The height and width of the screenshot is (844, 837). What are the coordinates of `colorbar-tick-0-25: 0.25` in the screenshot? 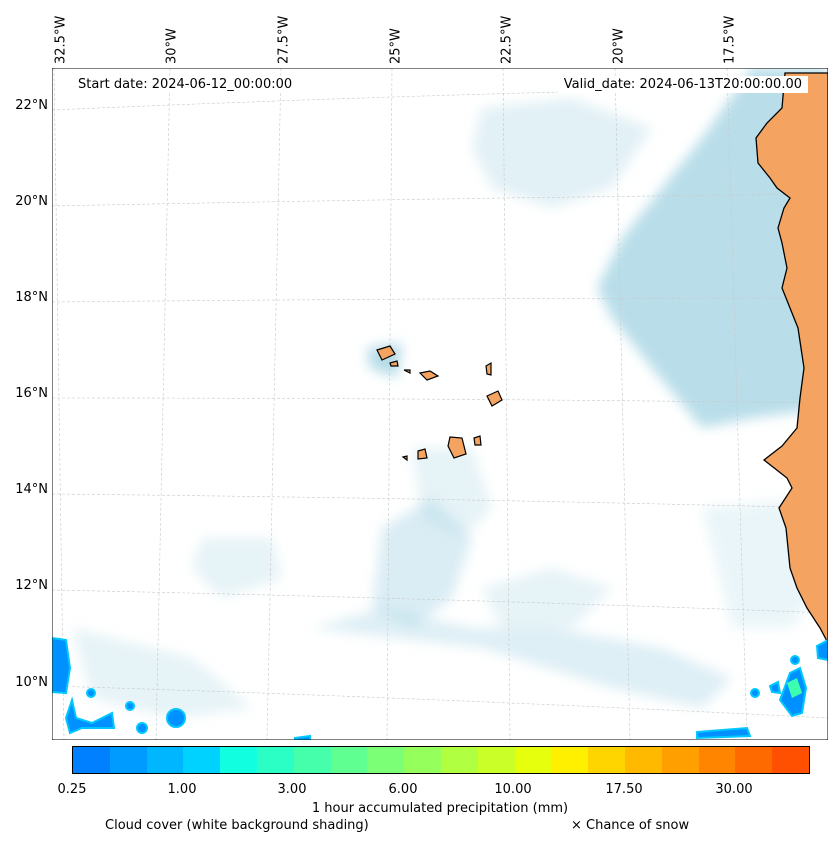 It's located at (72, 789).